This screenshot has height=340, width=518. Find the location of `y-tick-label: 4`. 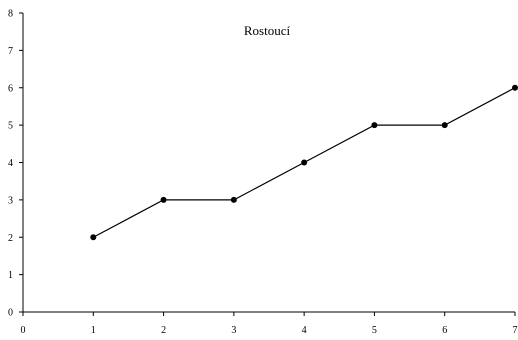

y-tick-label: 4 is located at coordinates (10, 163).